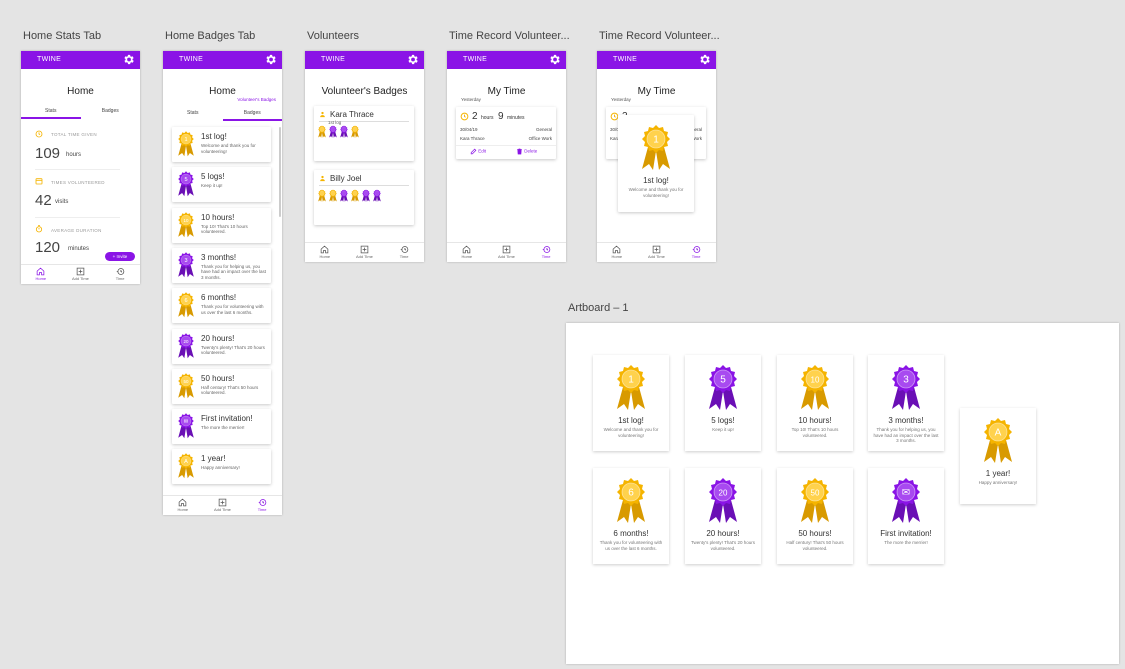  Describe the element at coordinates (526, 151) in the screenshot. I see `delete-button: Delete` at that location.